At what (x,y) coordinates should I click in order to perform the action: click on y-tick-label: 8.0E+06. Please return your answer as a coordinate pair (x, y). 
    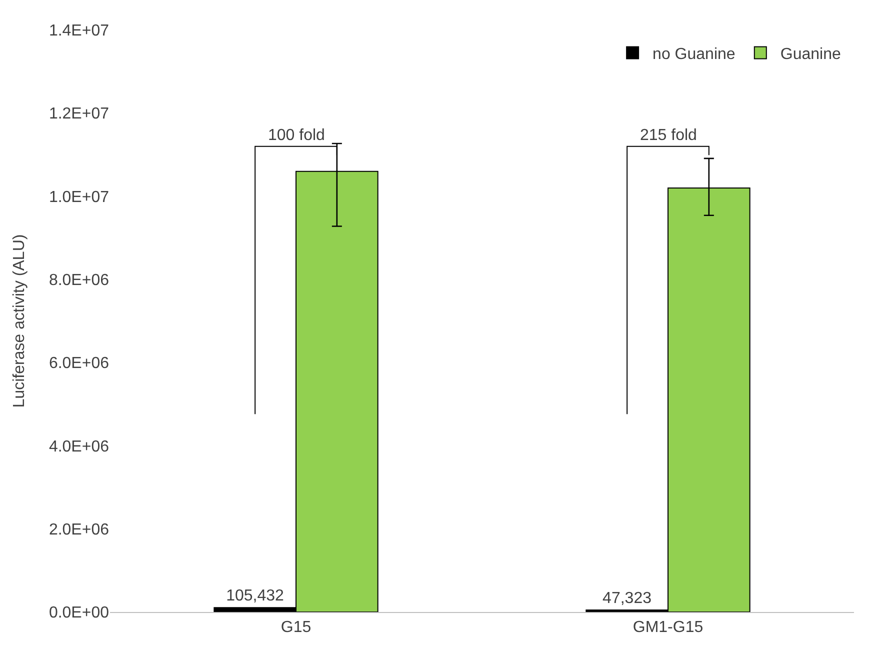
    Looking at the image, I should click on (79, 281).